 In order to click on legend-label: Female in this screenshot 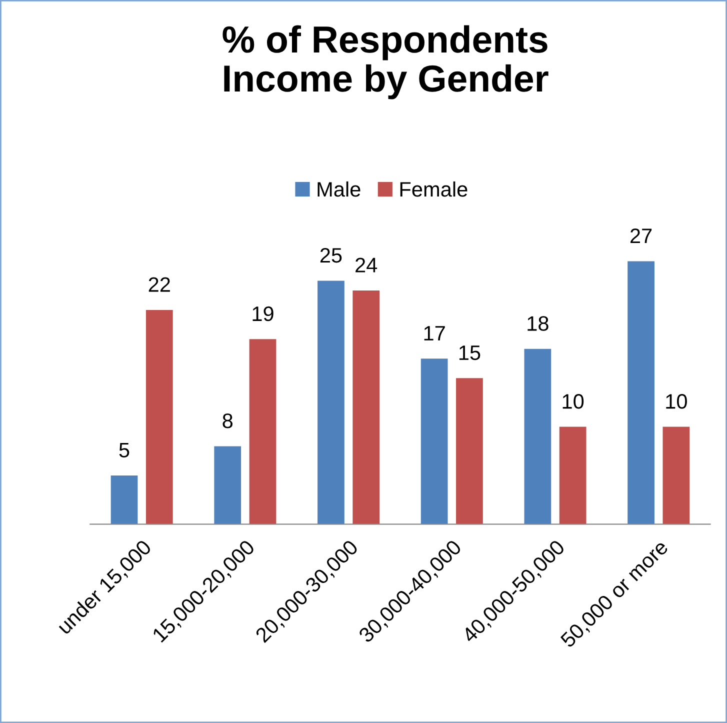, I will do `click(434, 189)`.